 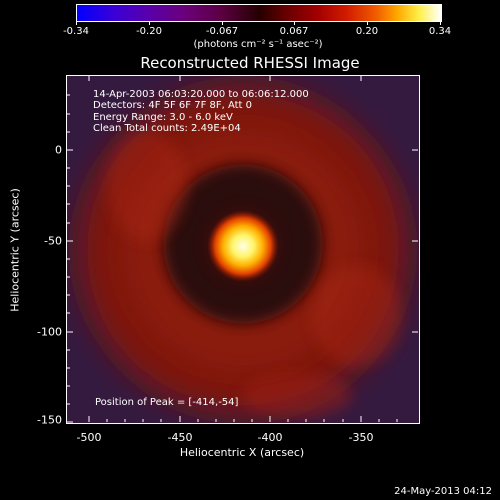 What do you see at coordinates (167, 402) in the screenshot?
I see `peak-position-annotation: Position of Peak = [-414,-54]` at bounding box center [167, 402].